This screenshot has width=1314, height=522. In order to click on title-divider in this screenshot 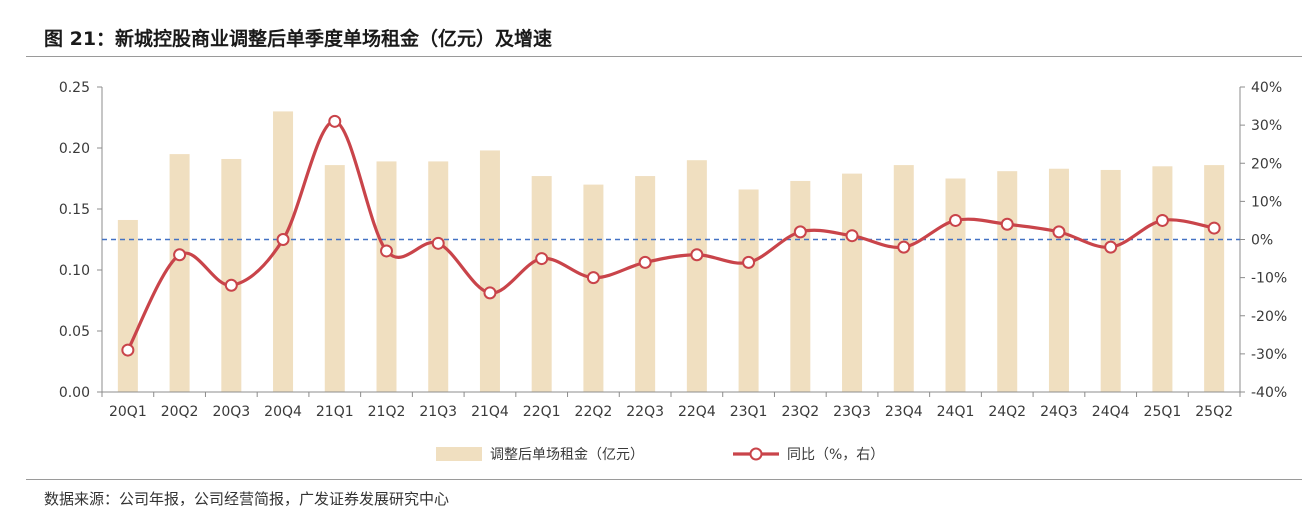, I will do `click(664, 56)`.